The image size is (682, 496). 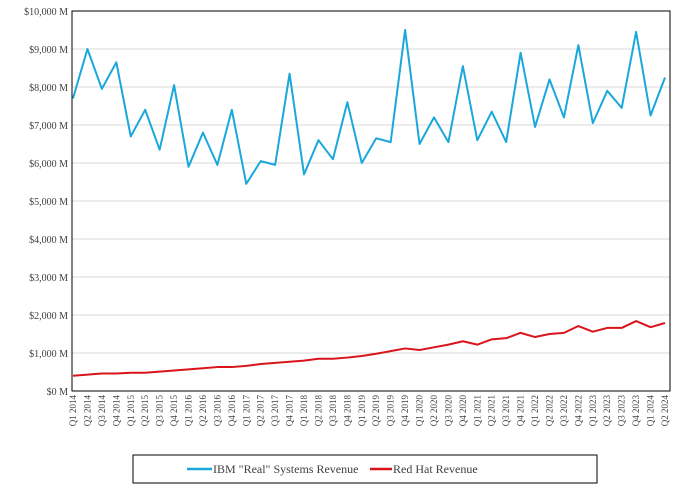 What do you see at coordinates (174, 411) in the screenshot?
I see `x-tick-label: Q4 2015` at bounding box center [174, 411].